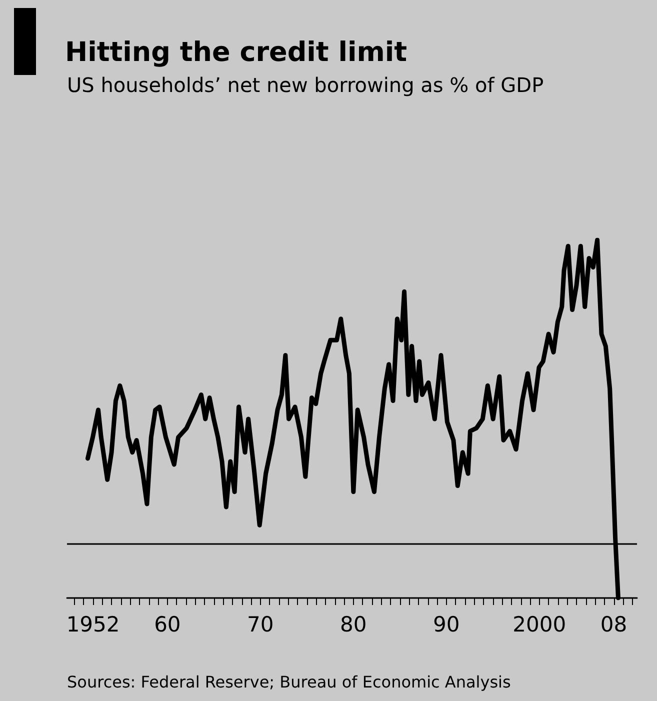 The width and height of the screenshot is (657, 701). What do you see at coordinates (539, 624) in the screenshot?
I see `x-tick-label: 2000` at bounding box center [539, 624].